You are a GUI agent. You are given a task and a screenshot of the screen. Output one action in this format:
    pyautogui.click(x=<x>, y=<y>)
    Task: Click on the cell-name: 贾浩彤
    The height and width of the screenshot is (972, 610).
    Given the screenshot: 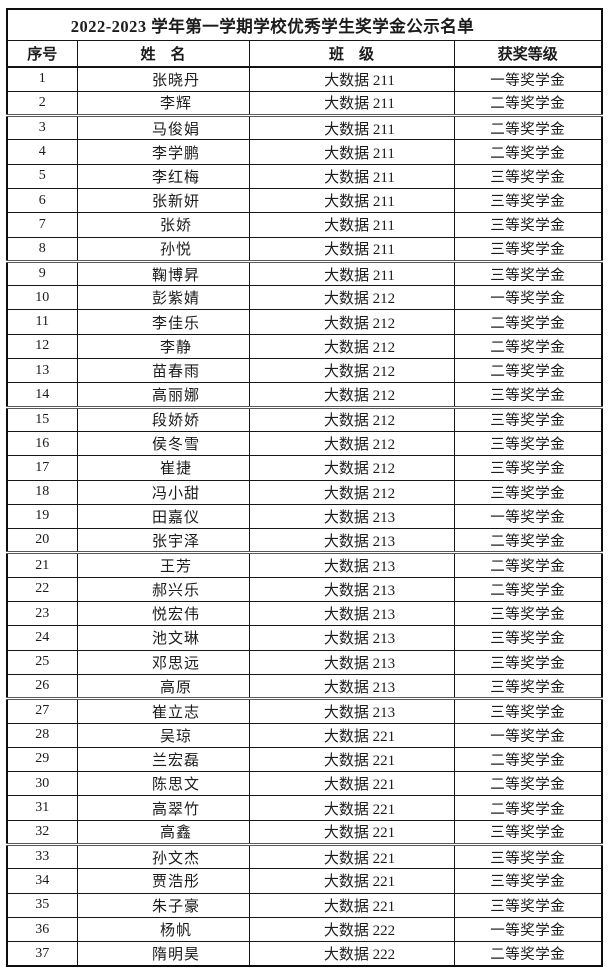 What is the action you would take?
    pyautogui.click(x=163, y=881)
    